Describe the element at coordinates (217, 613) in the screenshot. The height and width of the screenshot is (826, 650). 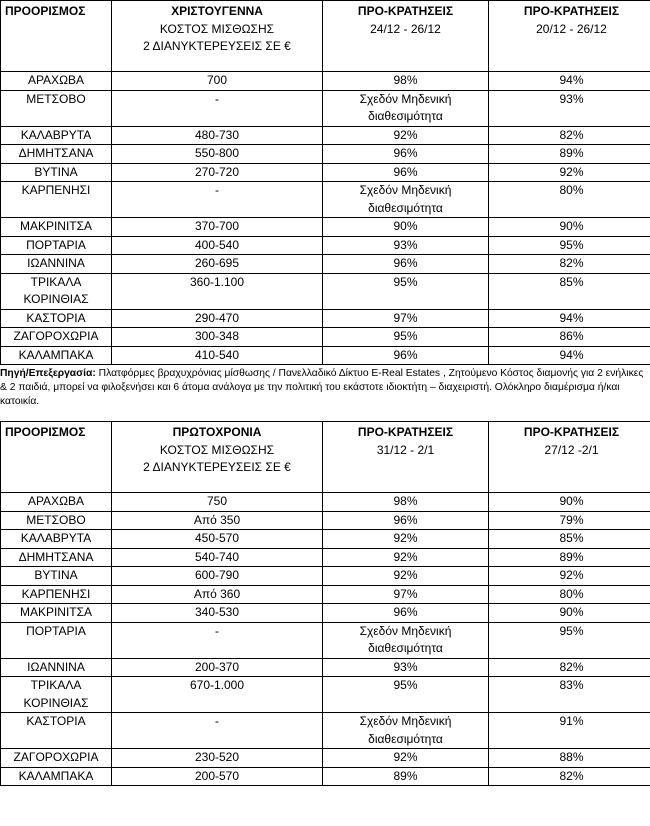
I see `table-cell: 340-530` at that location.